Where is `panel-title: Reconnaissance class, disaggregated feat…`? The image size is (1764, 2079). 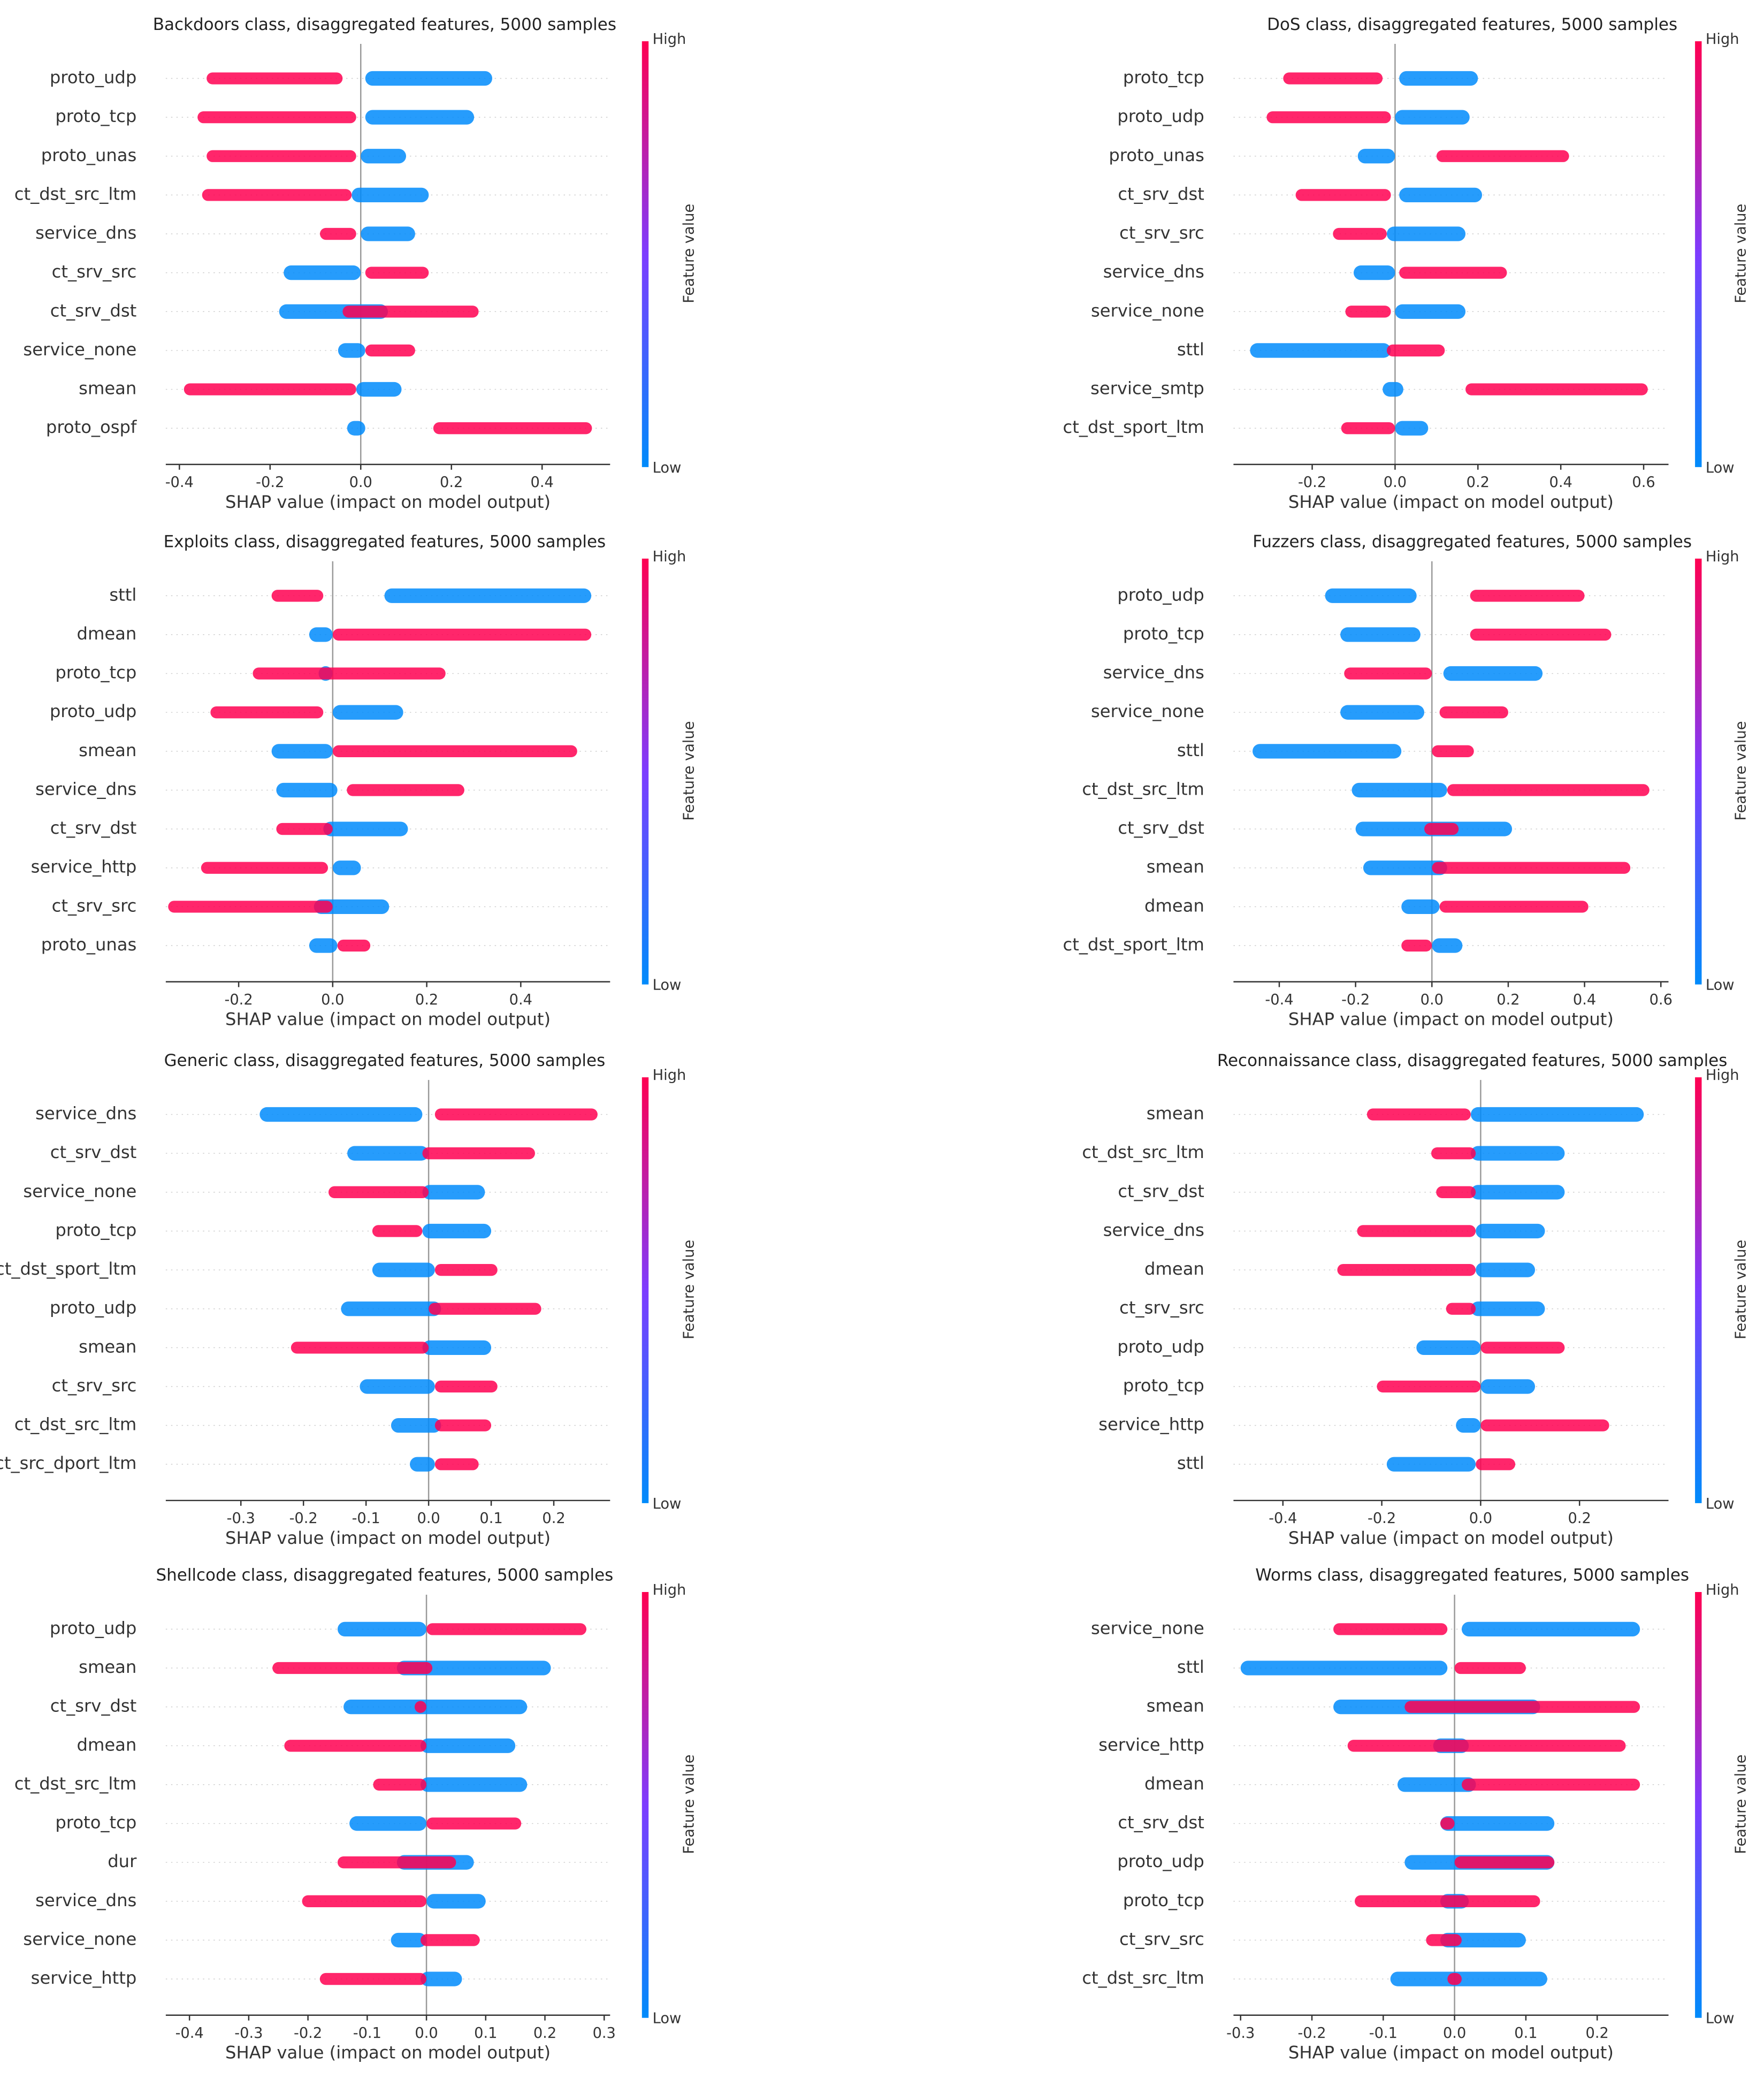
panel-title: Reconnaissance class, disaggregated feat… is located at coordinates (1472, 1060).